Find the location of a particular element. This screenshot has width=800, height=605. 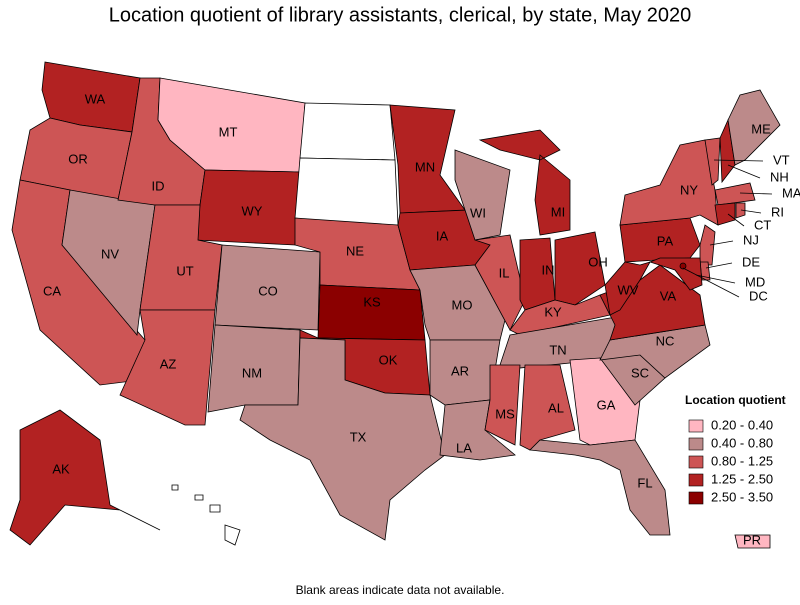

state-label: UT is located at coordinates (184, 270).